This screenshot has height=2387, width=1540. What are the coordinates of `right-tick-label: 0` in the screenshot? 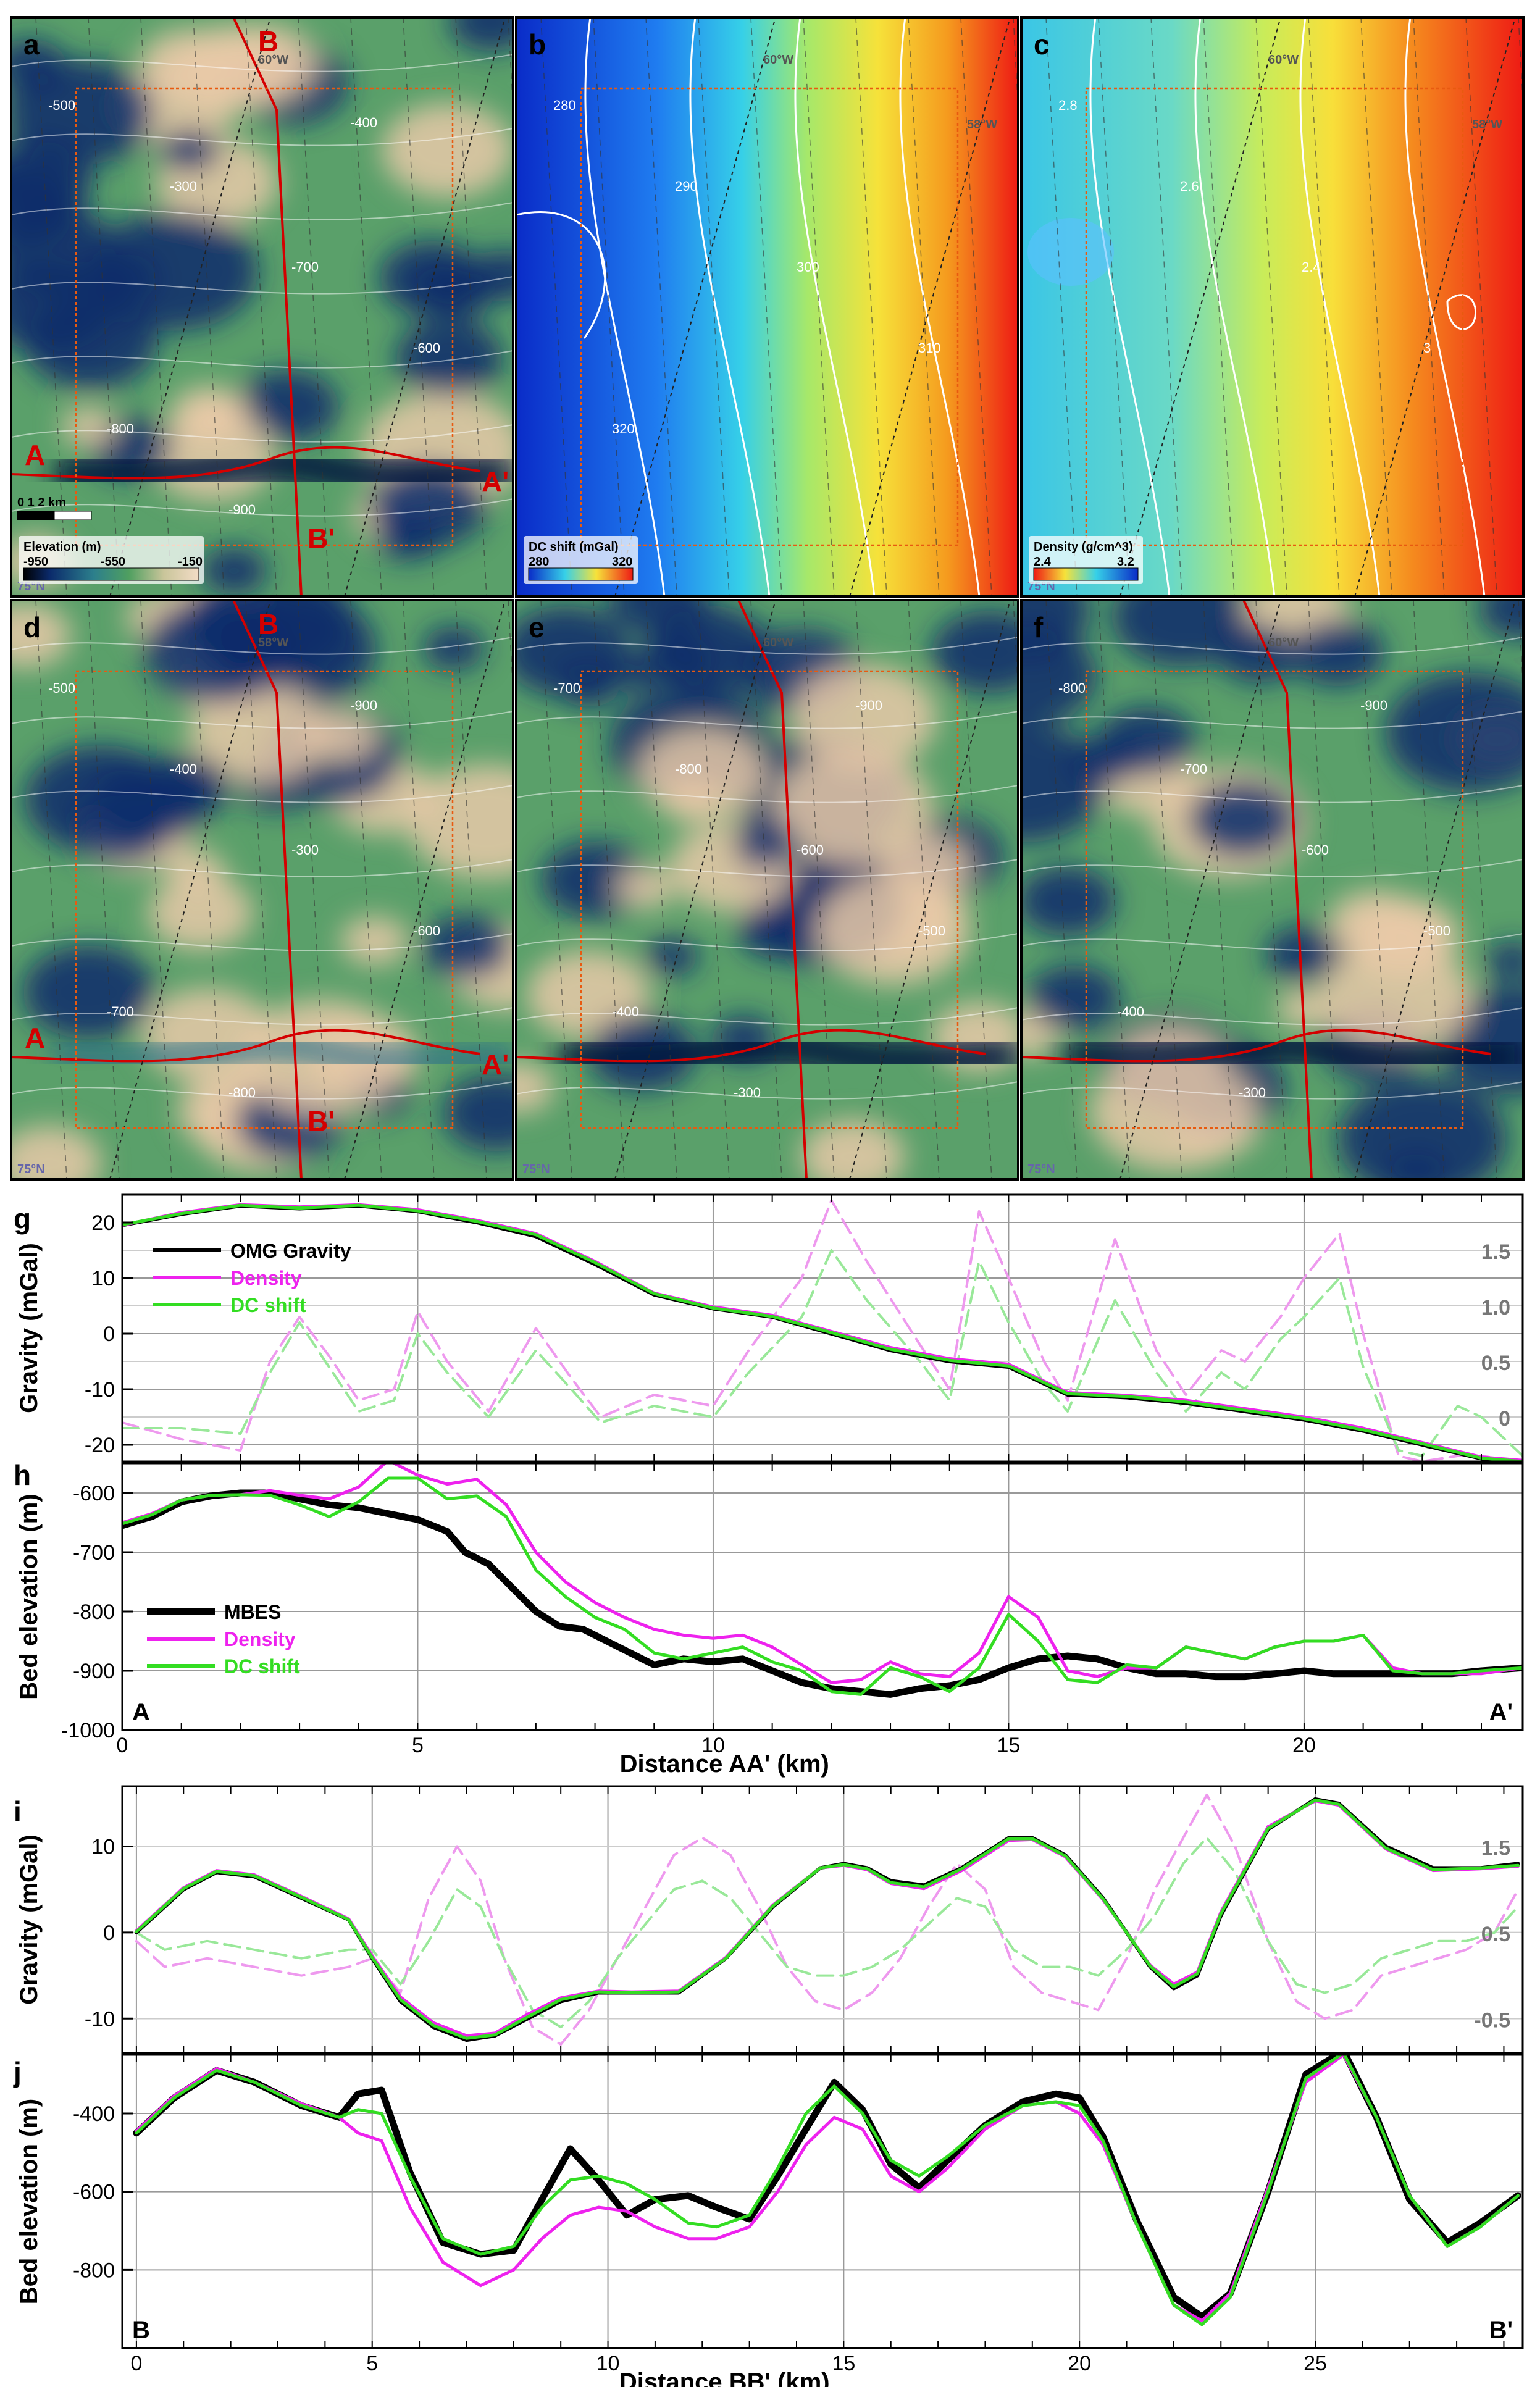 It's located at (1504, 1419).